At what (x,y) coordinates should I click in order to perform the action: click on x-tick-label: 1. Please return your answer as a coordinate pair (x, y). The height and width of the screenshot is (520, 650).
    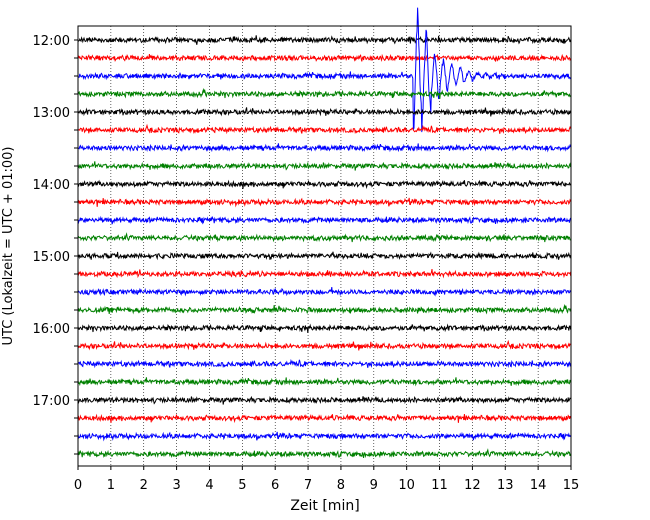
    Looking at the image, I should click on (111, 485).